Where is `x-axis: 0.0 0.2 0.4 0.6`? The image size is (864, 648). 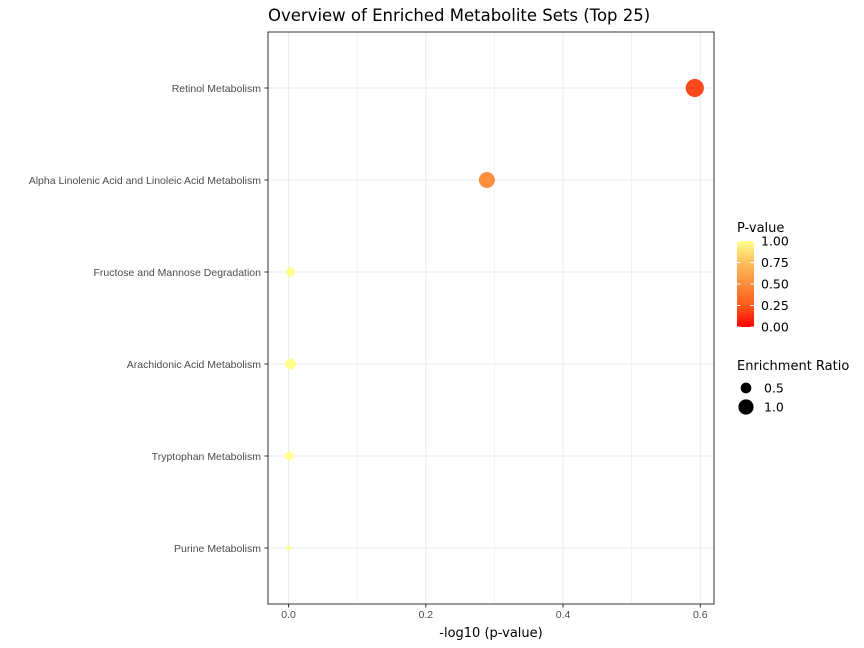
x-axis: 0.0 0.2 0.4 0.6 is located at coordinates (494, 612).